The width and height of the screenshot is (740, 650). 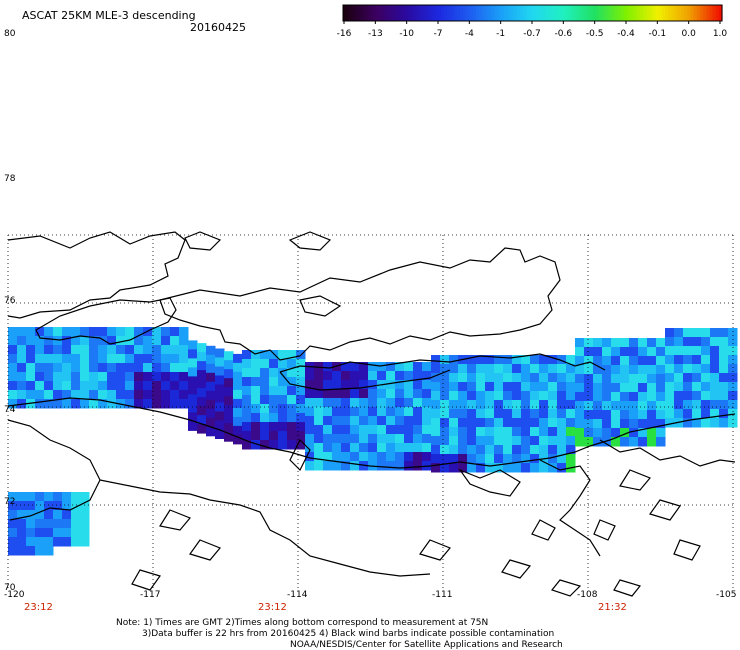 I want to click on lat-label-76: 76, so click(x=10, y=301).